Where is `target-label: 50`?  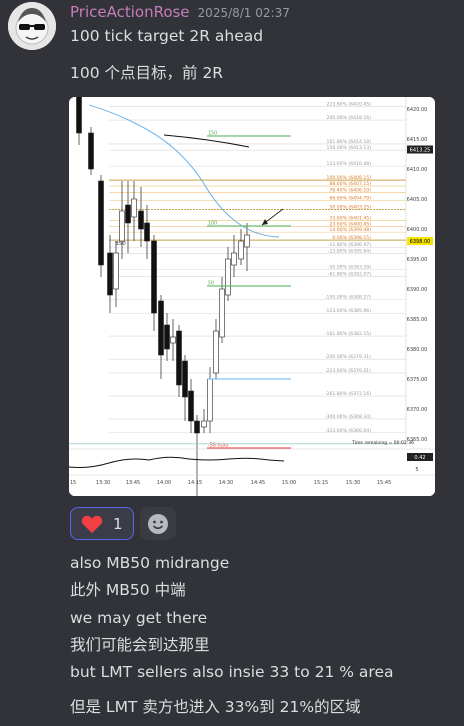
target-label: 50 is located at coordinates (211, 284).